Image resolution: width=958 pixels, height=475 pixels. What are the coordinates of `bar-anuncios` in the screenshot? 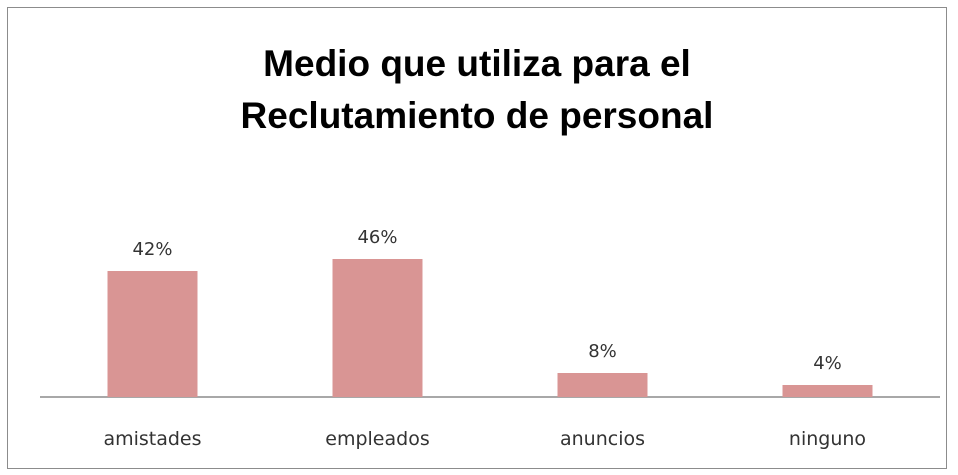 It's located at (602, 385).